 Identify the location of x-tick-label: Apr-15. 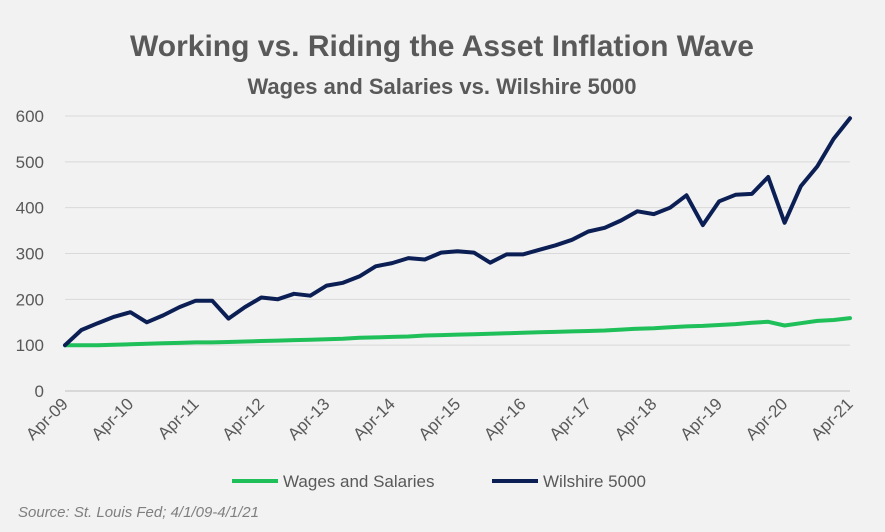
(440, 419).